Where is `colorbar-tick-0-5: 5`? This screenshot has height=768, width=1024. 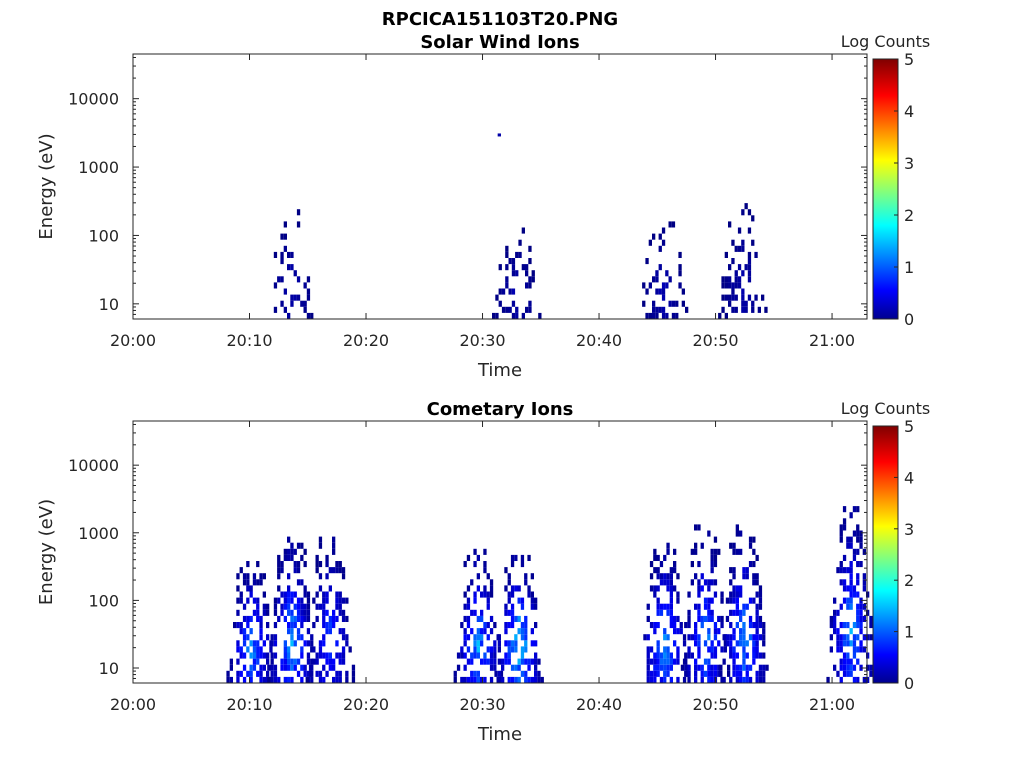 colorbar-tick-0-5: 5 is located at coordinates (909, 59).